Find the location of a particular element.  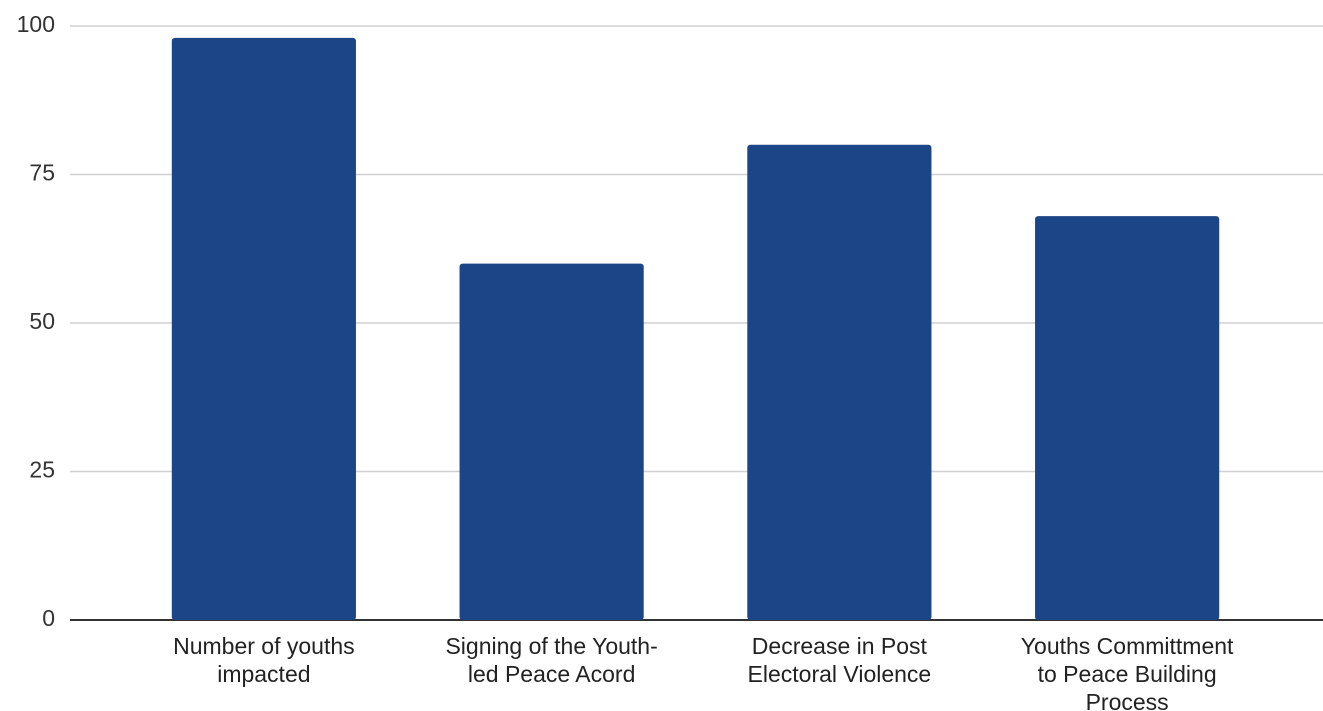

x-tick-label: Signing of the Youth-led Peace Acord is located at coordinates (551, 660).